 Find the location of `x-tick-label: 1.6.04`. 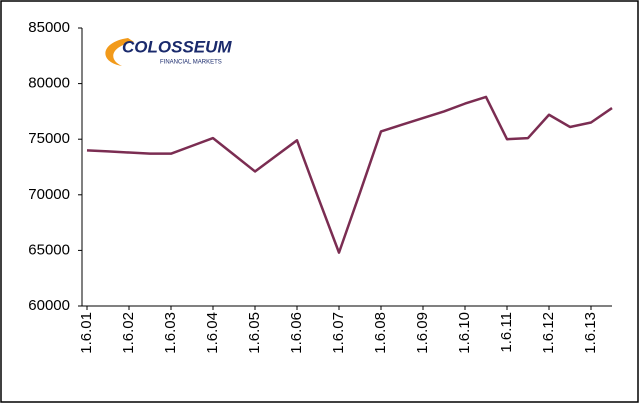

x-tick-label: 1.6.04 is located at coordinates (212, 333).